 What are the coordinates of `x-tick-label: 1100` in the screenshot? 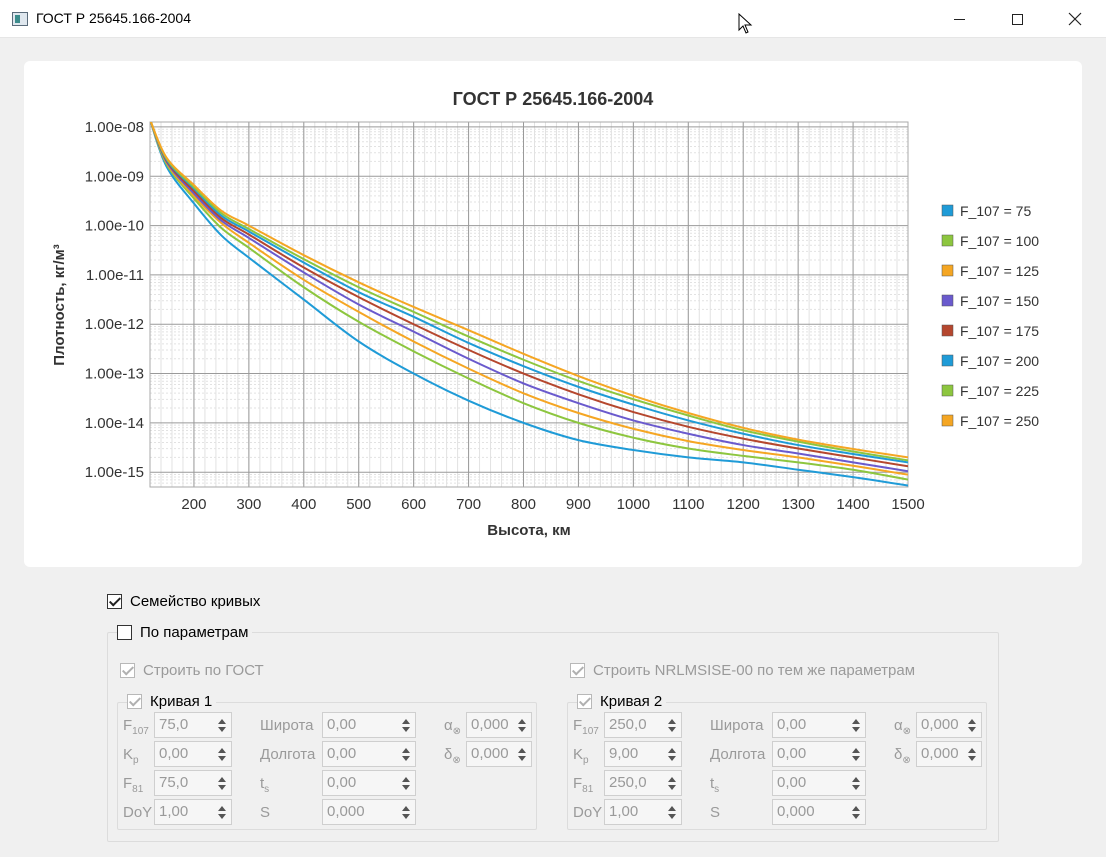 It's located at (688, 504).